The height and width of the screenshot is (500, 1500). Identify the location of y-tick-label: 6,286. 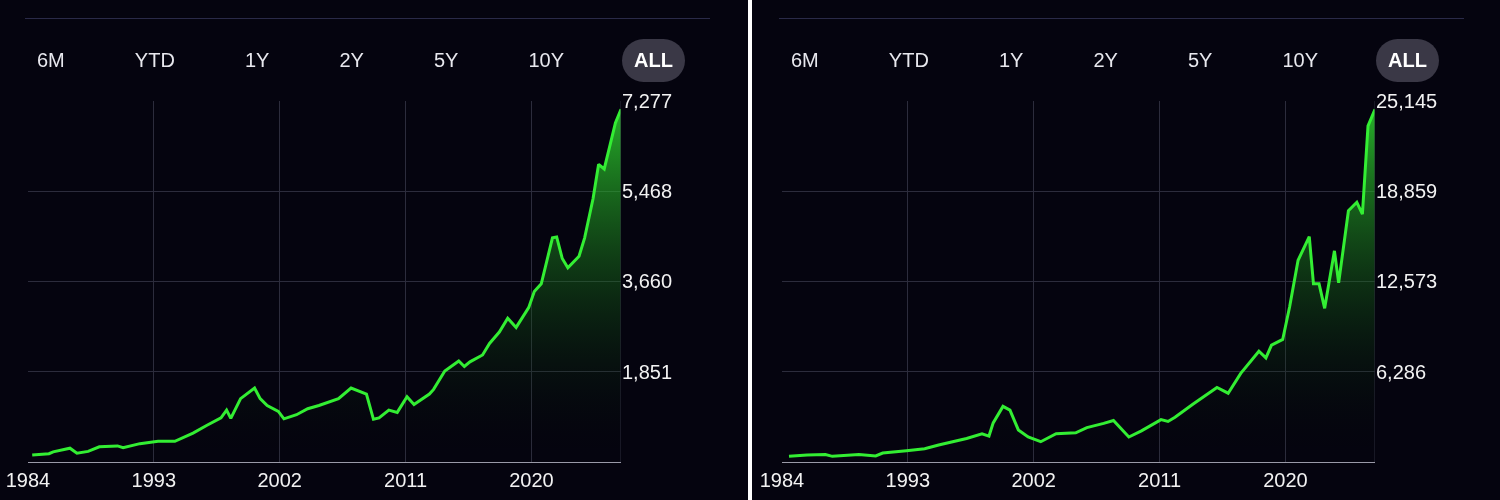
(1401, 371).